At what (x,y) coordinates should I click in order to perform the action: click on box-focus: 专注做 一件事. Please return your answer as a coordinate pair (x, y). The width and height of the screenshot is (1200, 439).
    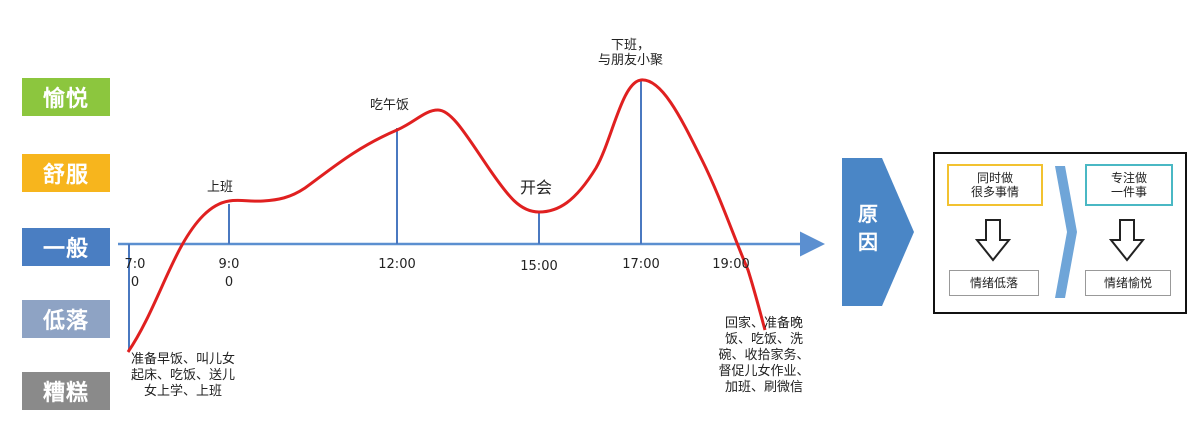
    Looking at the image, I should click on (1129, 185).